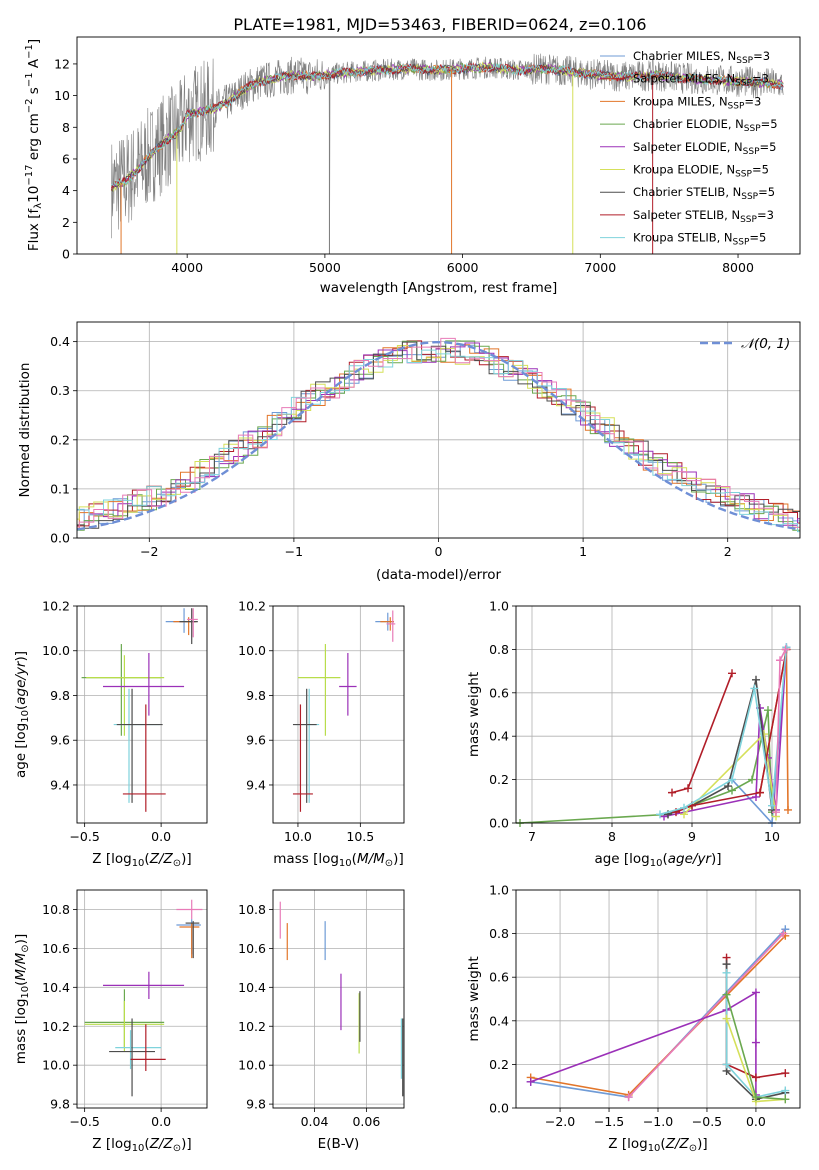 This screenshot has height=1170, width=819. What do you see at coordinates (22, 999) in the screenshot?
I see `y-axis-label: mass [log10(M/M⊙)]` at bounding box center [22, 999].